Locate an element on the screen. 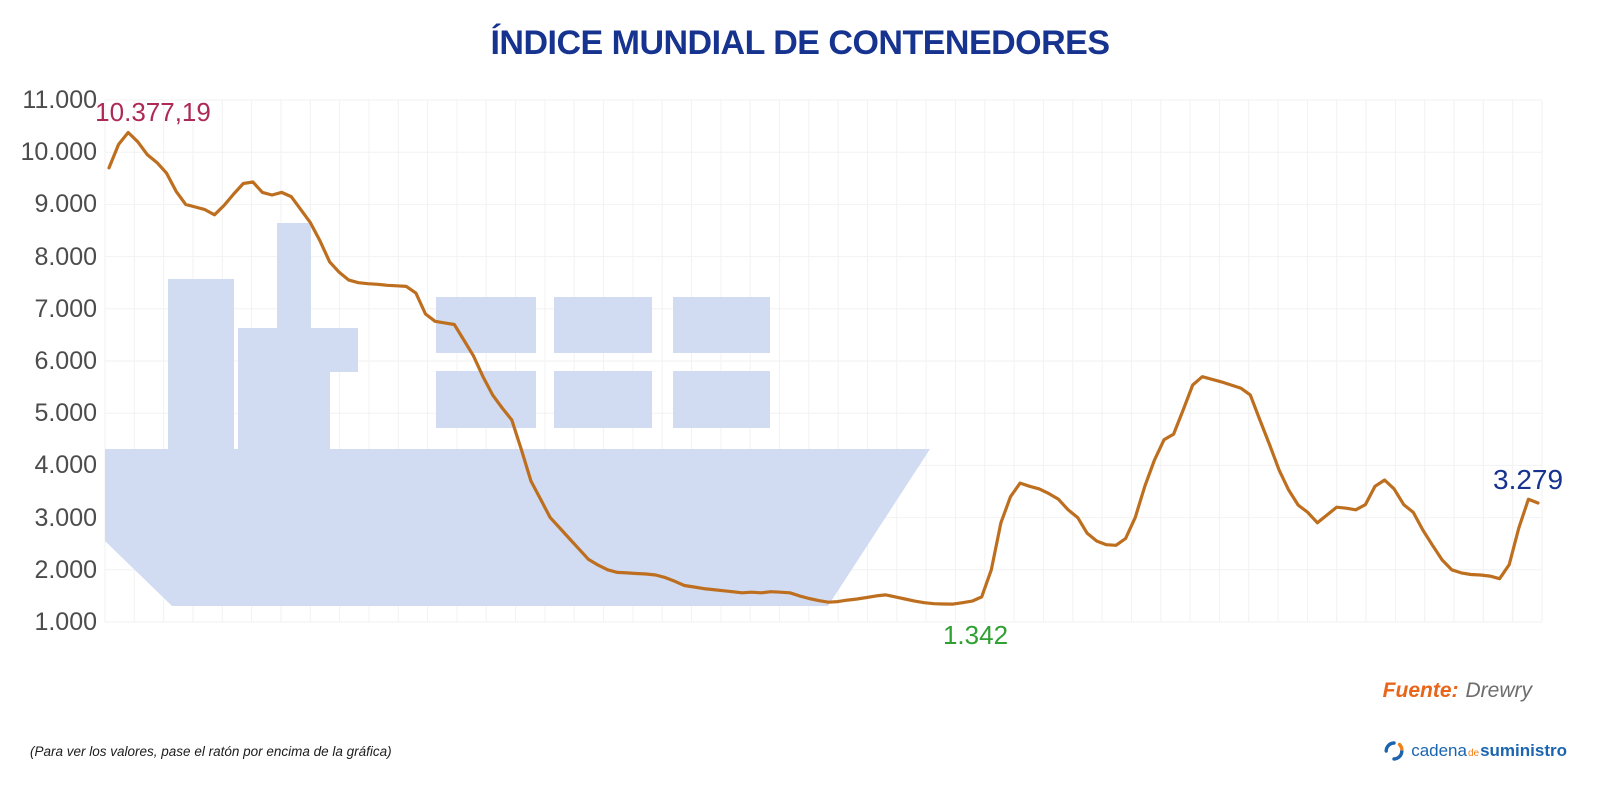 The image size is (1600, 800). logo-text: cadena de suministro is located at coordinates (1489, 751).